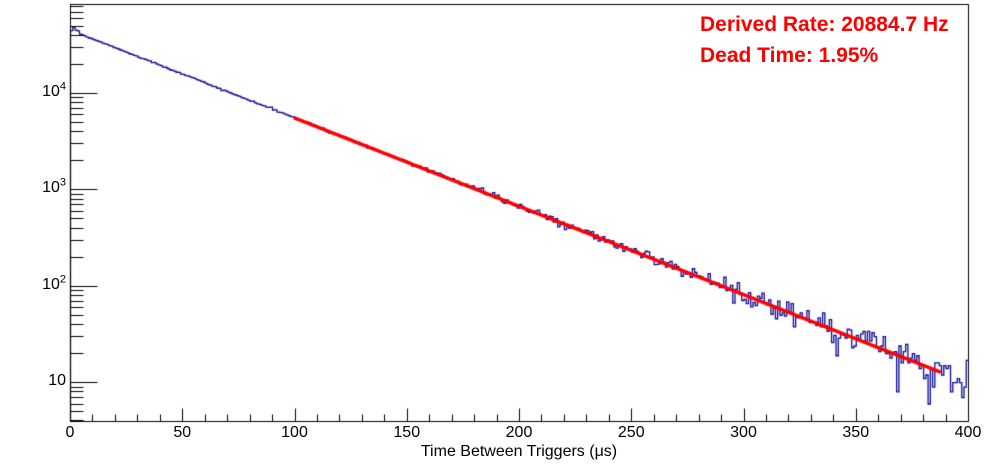 The width and height of the screenshot is (996, 472). What do you see at coordinates (519, 451) in the screenshot?
I see `x-axis-title: Time Between Triggers (μs)` at bounding box center [519, 451].